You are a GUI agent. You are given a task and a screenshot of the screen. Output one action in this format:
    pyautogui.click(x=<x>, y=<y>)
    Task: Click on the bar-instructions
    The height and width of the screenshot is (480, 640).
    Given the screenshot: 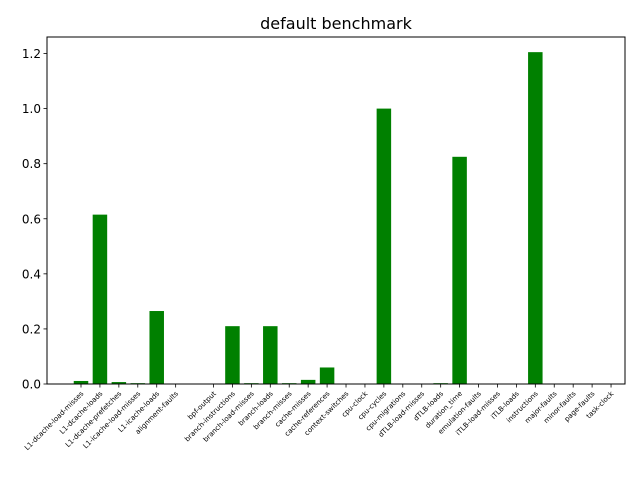 What is the action you would take?
    pyautogui.click(x=535, y=218)
    